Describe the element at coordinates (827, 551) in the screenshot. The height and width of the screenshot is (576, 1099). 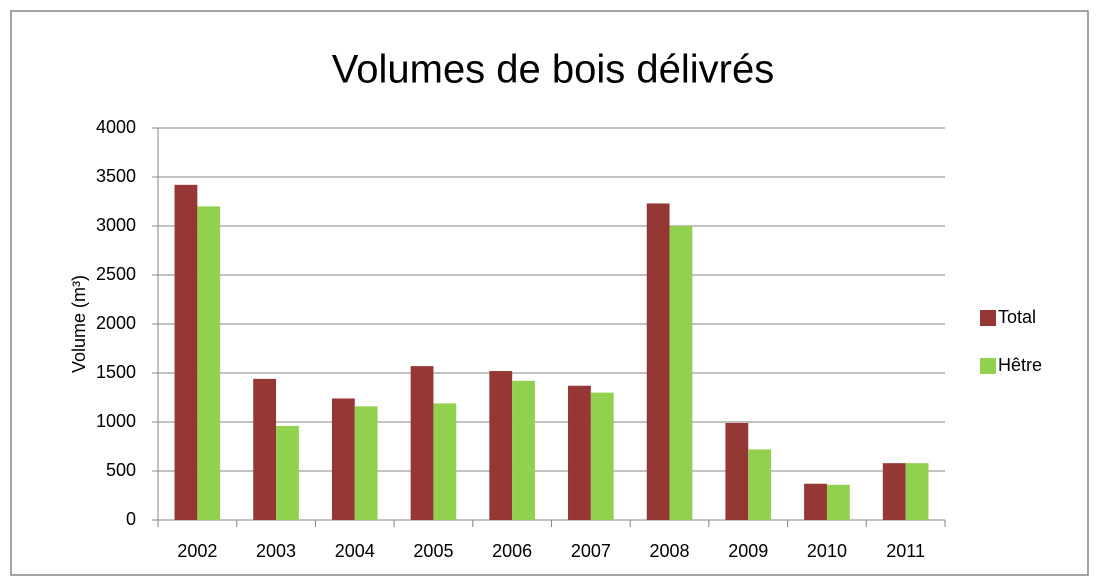
I see `x-tick-label: 2010` at that location.